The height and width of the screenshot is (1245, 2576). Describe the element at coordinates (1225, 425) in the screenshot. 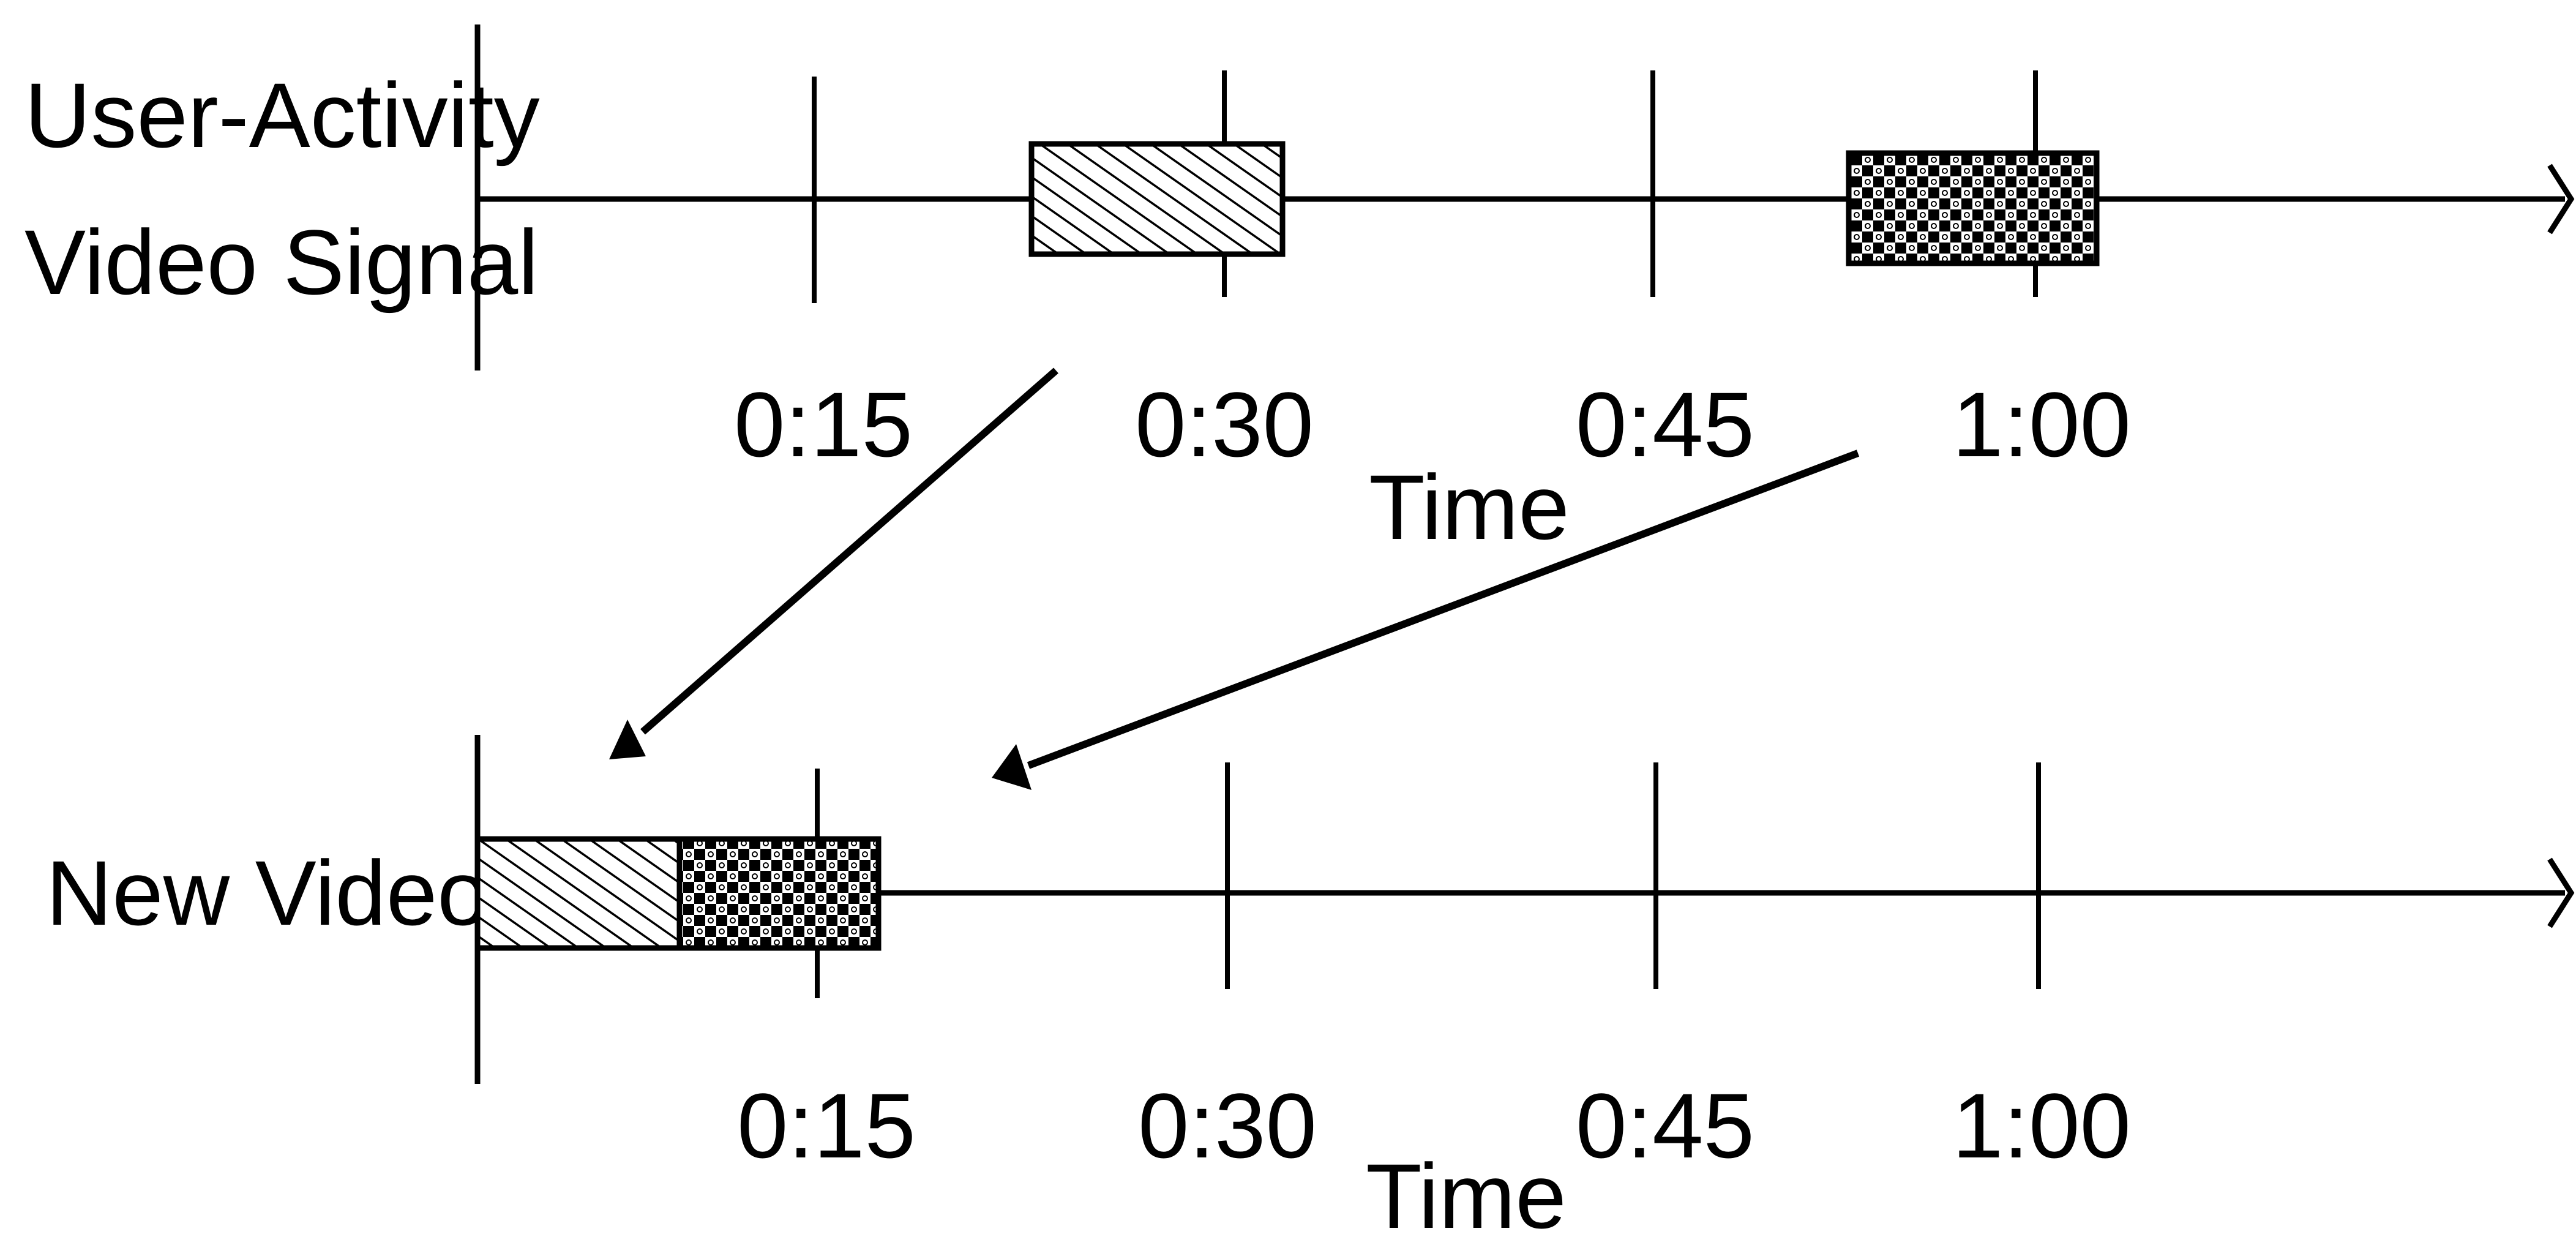

I see `top-tick-label-0-30: 0:30` at that location.